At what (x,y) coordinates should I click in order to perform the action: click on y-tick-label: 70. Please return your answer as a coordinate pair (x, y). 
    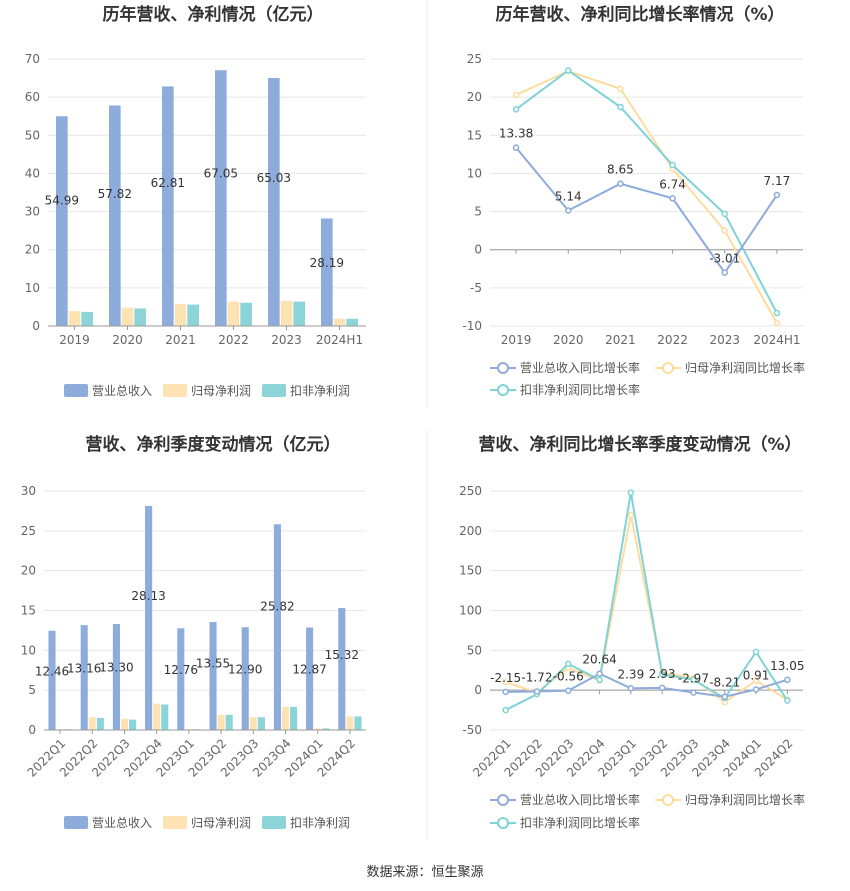
    Looking at the image, I should click on (32, 59).